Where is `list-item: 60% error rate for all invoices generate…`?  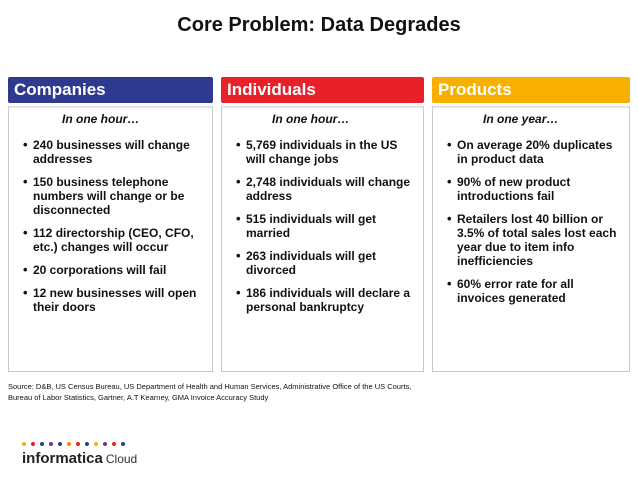 list-item: 60% error rate for all invoices generate… is located at coordinates (536, 291).